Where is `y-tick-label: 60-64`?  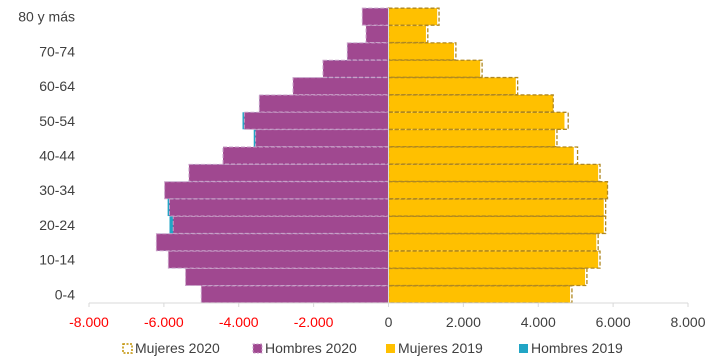 y-tick-label: 60-64 is located at coordinates (57, 86).